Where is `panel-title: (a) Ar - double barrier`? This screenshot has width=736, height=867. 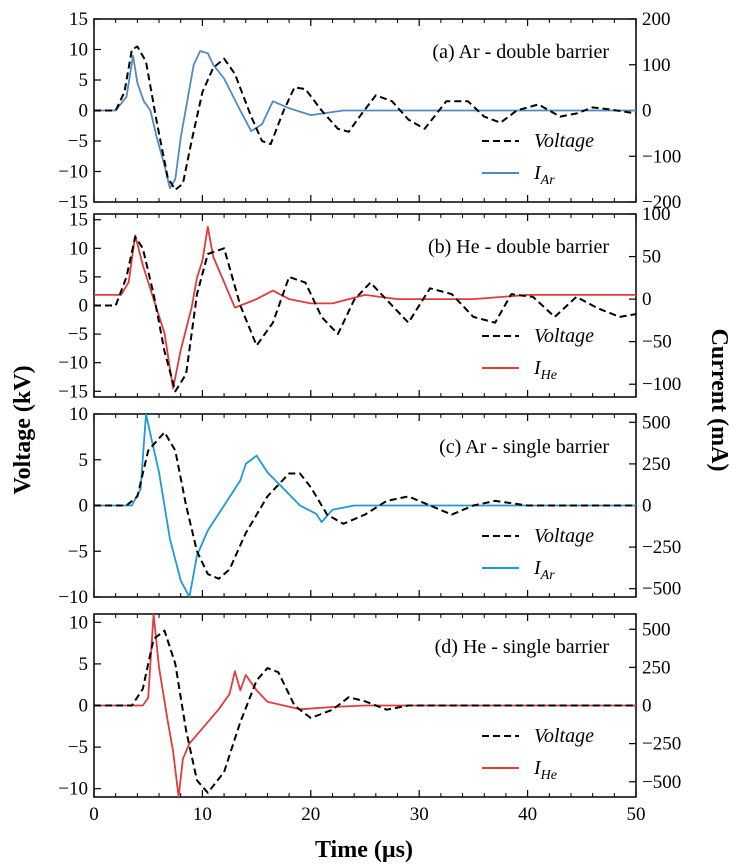 panel-title: (a) Ar - double barrier is located at coordinates (520, 52).